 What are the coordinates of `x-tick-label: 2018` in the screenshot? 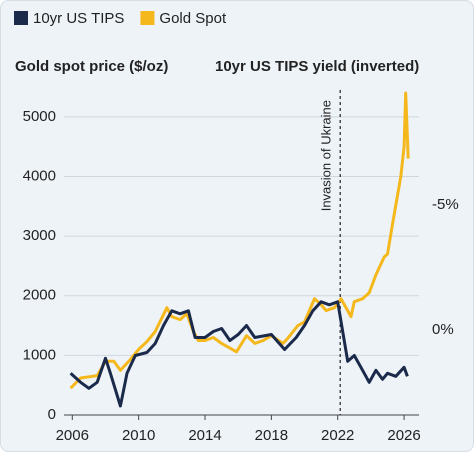 It's located at (271, 435).